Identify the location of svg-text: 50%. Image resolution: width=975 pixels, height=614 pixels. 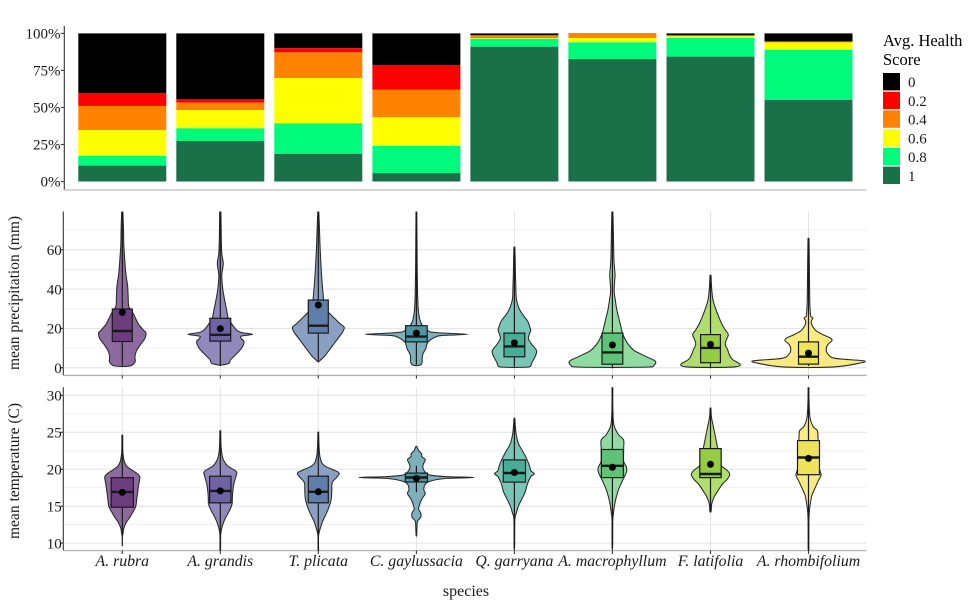
(47, 109).